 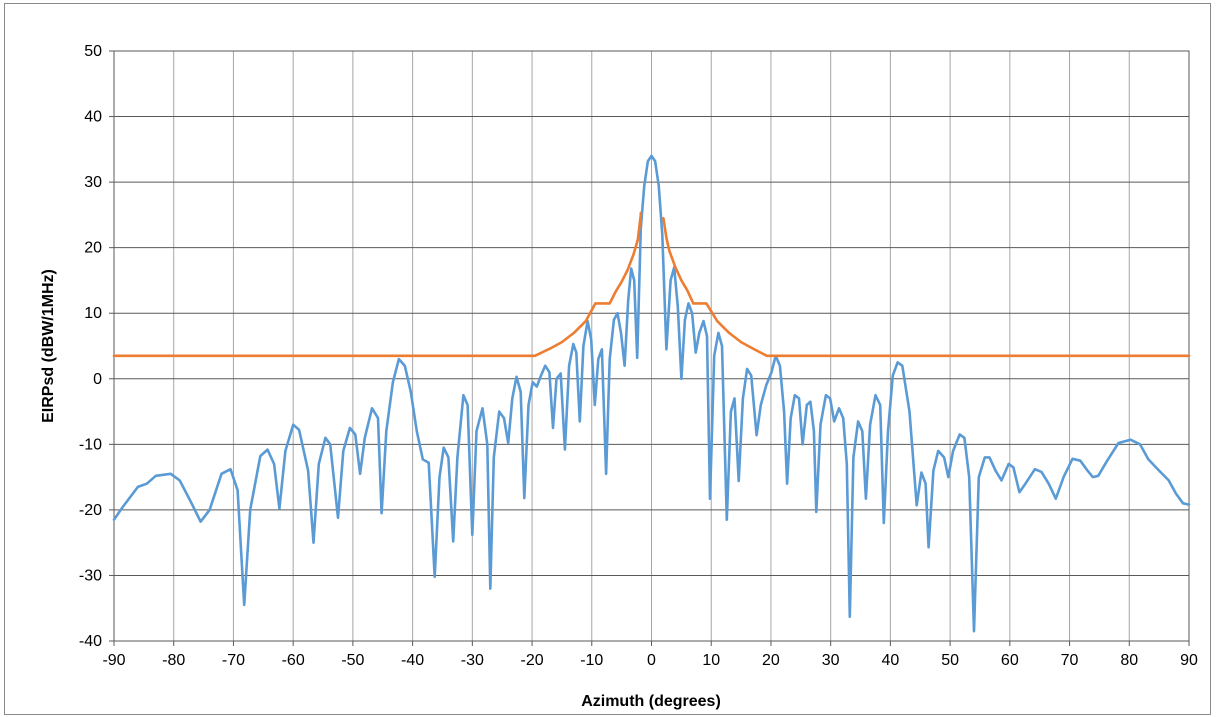 What do you see at coordinates (233, 660) in the screenshot?
I see `x-tick-label: -70` at bounding box center [233, 660].